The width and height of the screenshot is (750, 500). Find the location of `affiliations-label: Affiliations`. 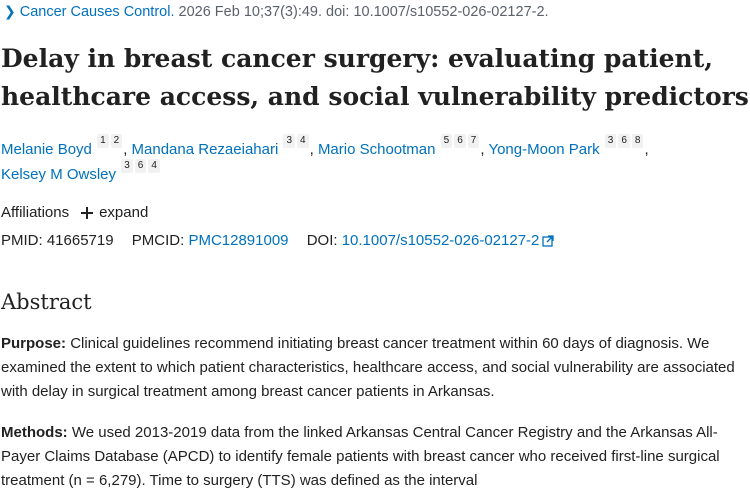

affiliations-label: Affiliations is located at coordinates (35, 212).